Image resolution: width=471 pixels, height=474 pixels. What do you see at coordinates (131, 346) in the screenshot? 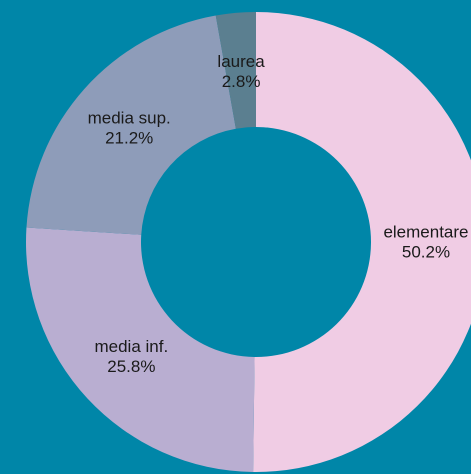
I see `slice-label: media inf.` at bounding box center [131, 346].